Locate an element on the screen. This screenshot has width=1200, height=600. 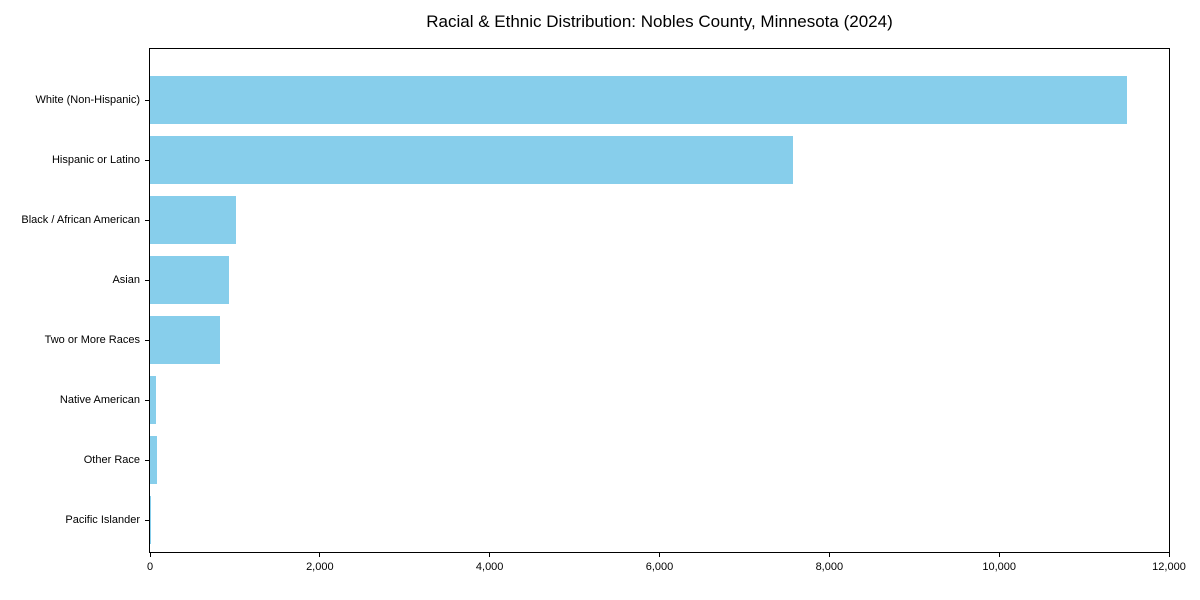
x-tick-label: 6,000 is located at coordinates (659, 567).